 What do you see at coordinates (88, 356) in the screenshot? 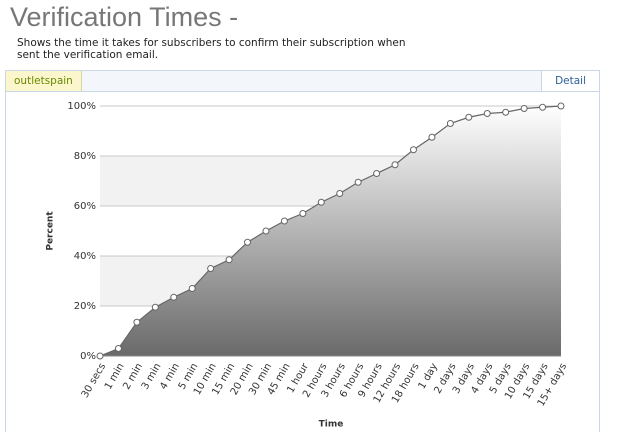
I see `y-tick-label: 0%` at bounding box center [88, 356].